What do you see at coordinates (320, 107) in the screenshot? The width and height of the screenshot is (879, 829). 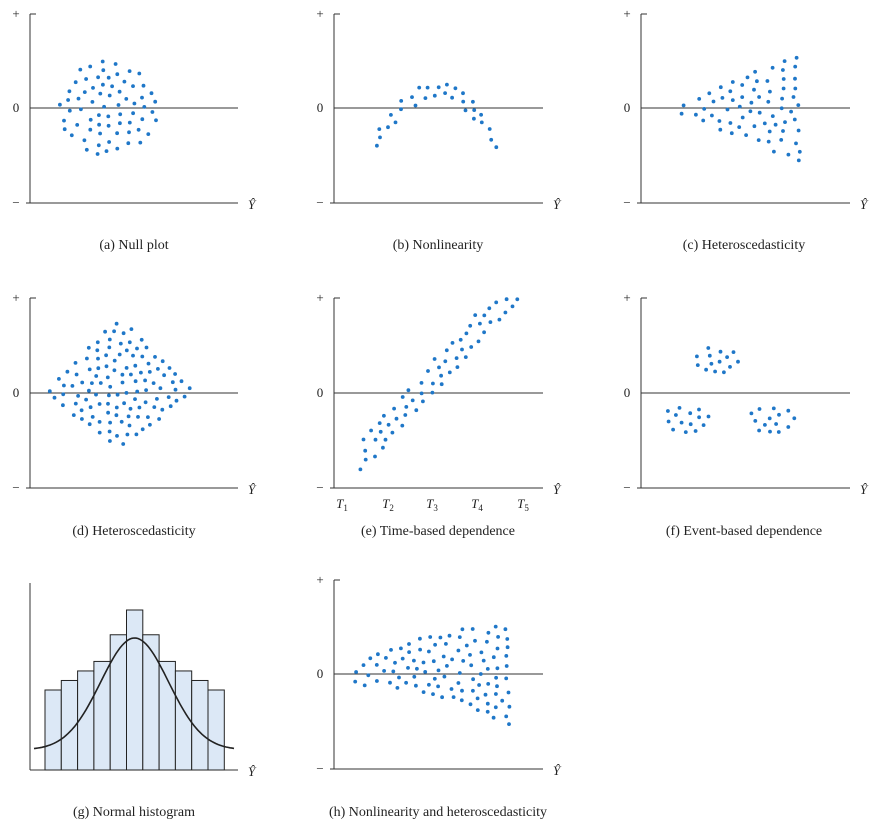 I see `y-tick-zero: 0` at bounding box center [320, 107].